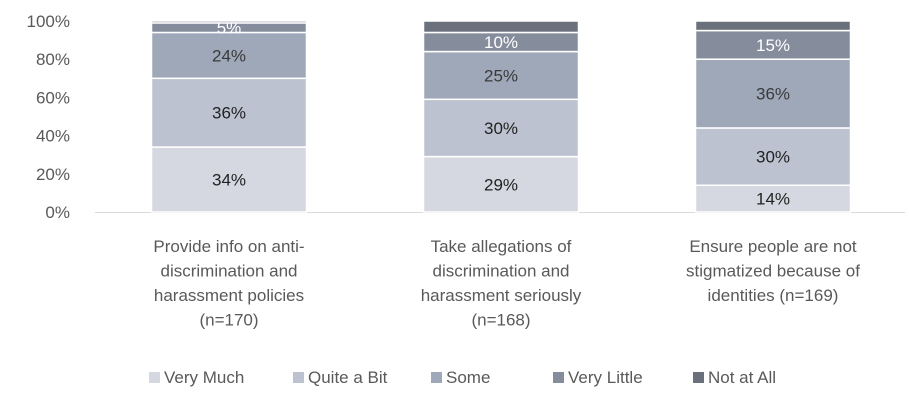 The height and width of the screenshot is (401, 909). What do you see at coordinates (501, 295) in the screenshot?
I see `x-category-label: harassment seriously` at bounding box center [501, 295].